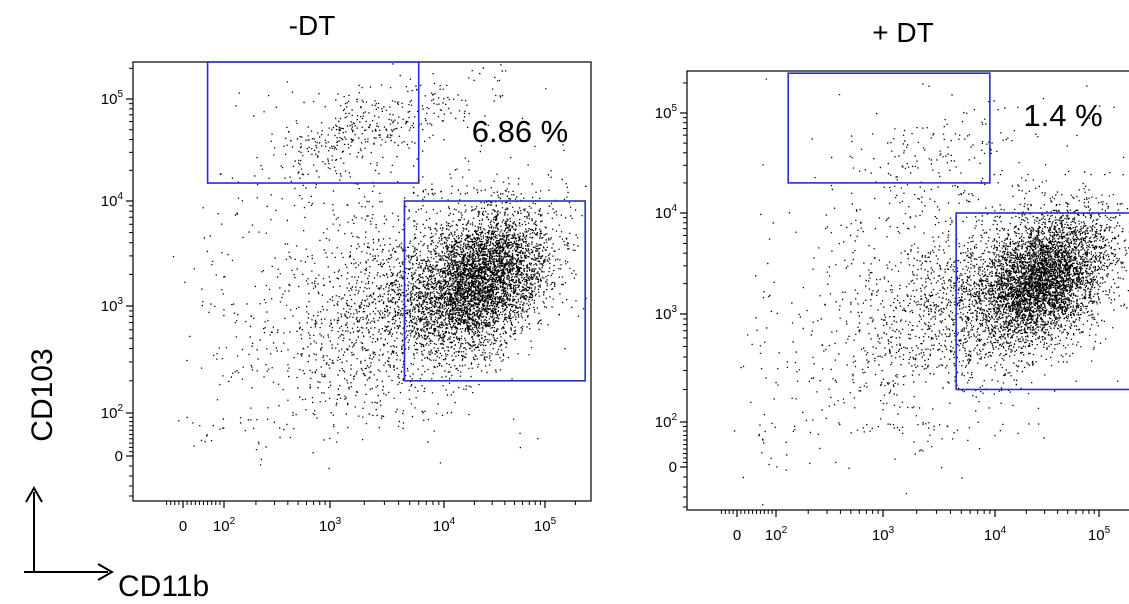  I want to click on gate-percent-label: 6.86 %, so click(520, 131).